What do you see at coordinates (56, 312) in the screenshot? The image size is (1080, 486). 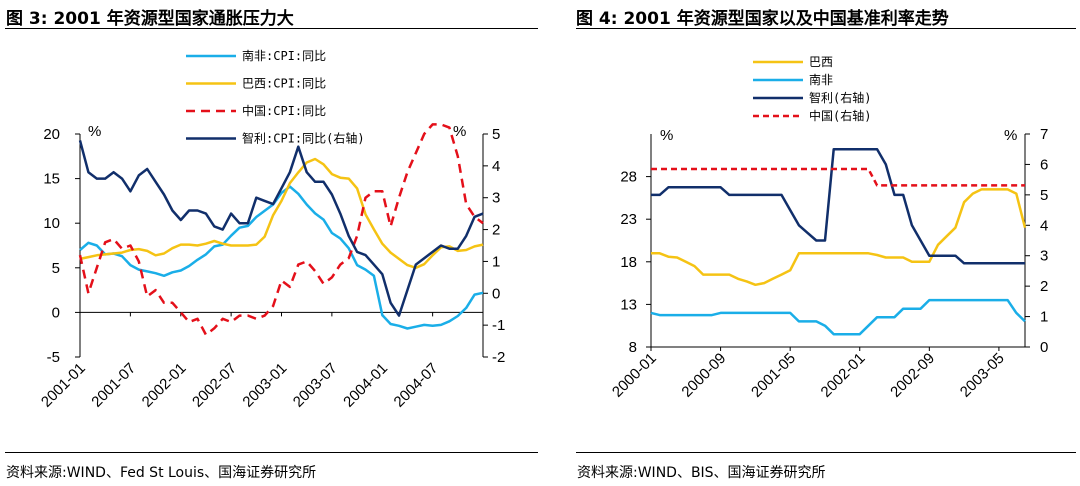 I see `left-y-tick-label: 0` at bounding box center [56, 312].